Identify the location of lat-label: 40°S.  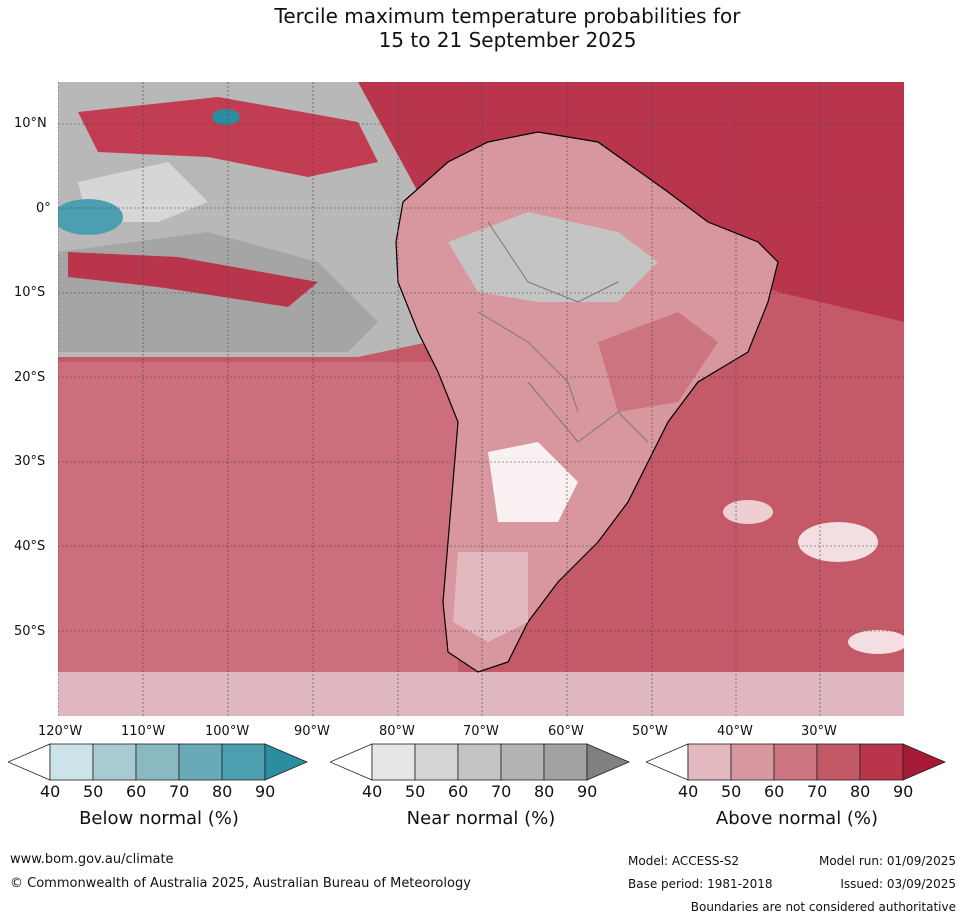
(30, 546).